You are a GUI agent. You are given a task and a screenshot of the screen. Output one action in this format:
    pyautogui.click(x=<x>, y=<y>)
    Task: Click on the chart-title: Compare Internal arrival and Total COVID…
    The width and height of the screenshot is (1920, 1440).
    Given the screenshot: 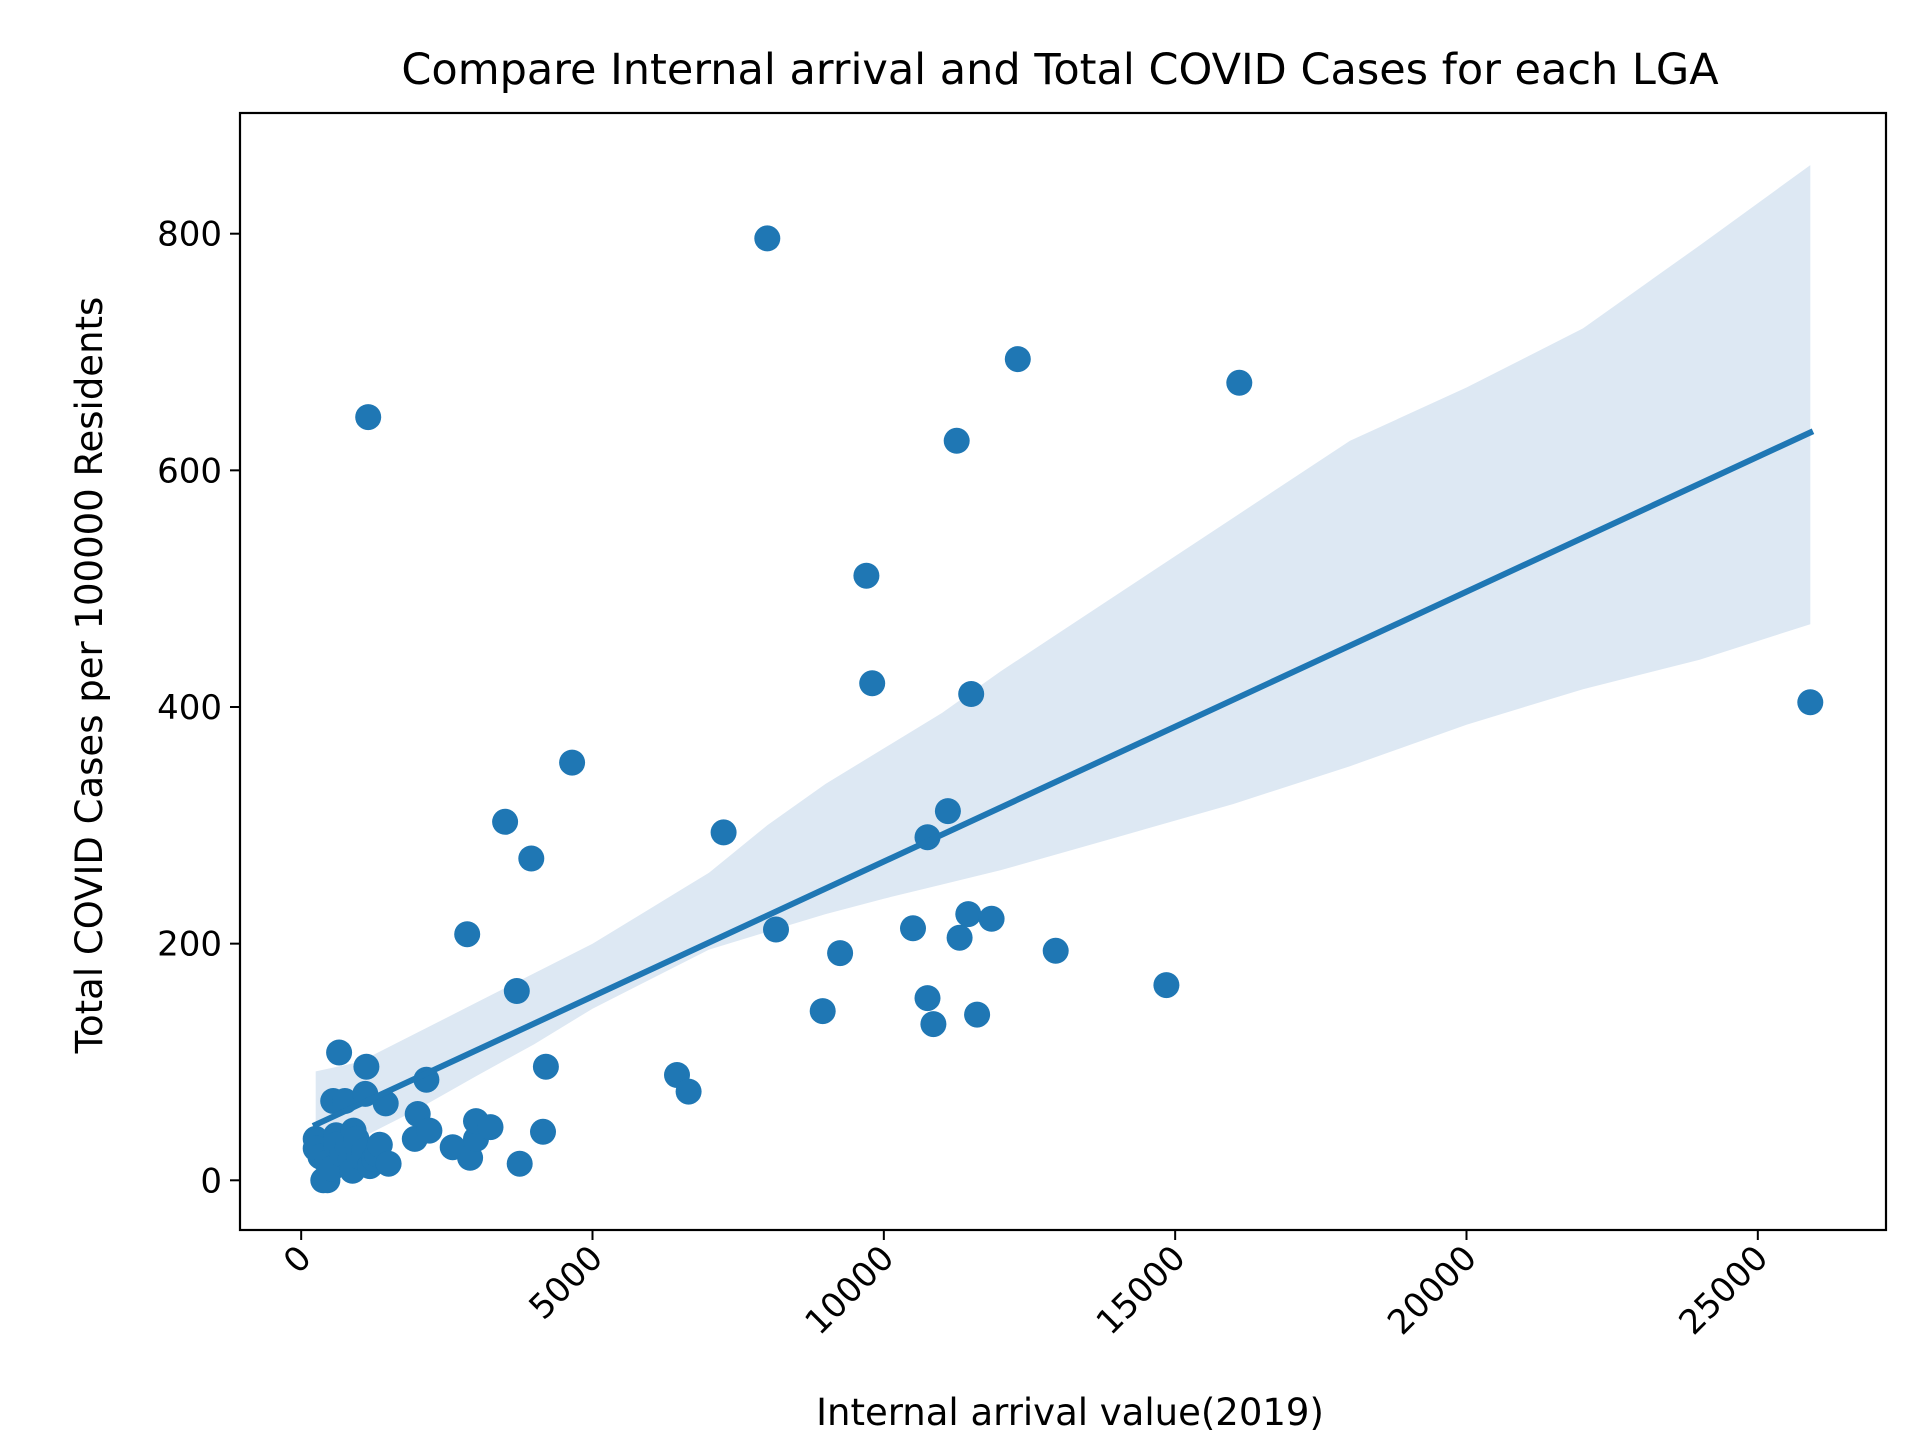 What is the action you would take?
    pyautogui.click(x=1060, y=70)
    